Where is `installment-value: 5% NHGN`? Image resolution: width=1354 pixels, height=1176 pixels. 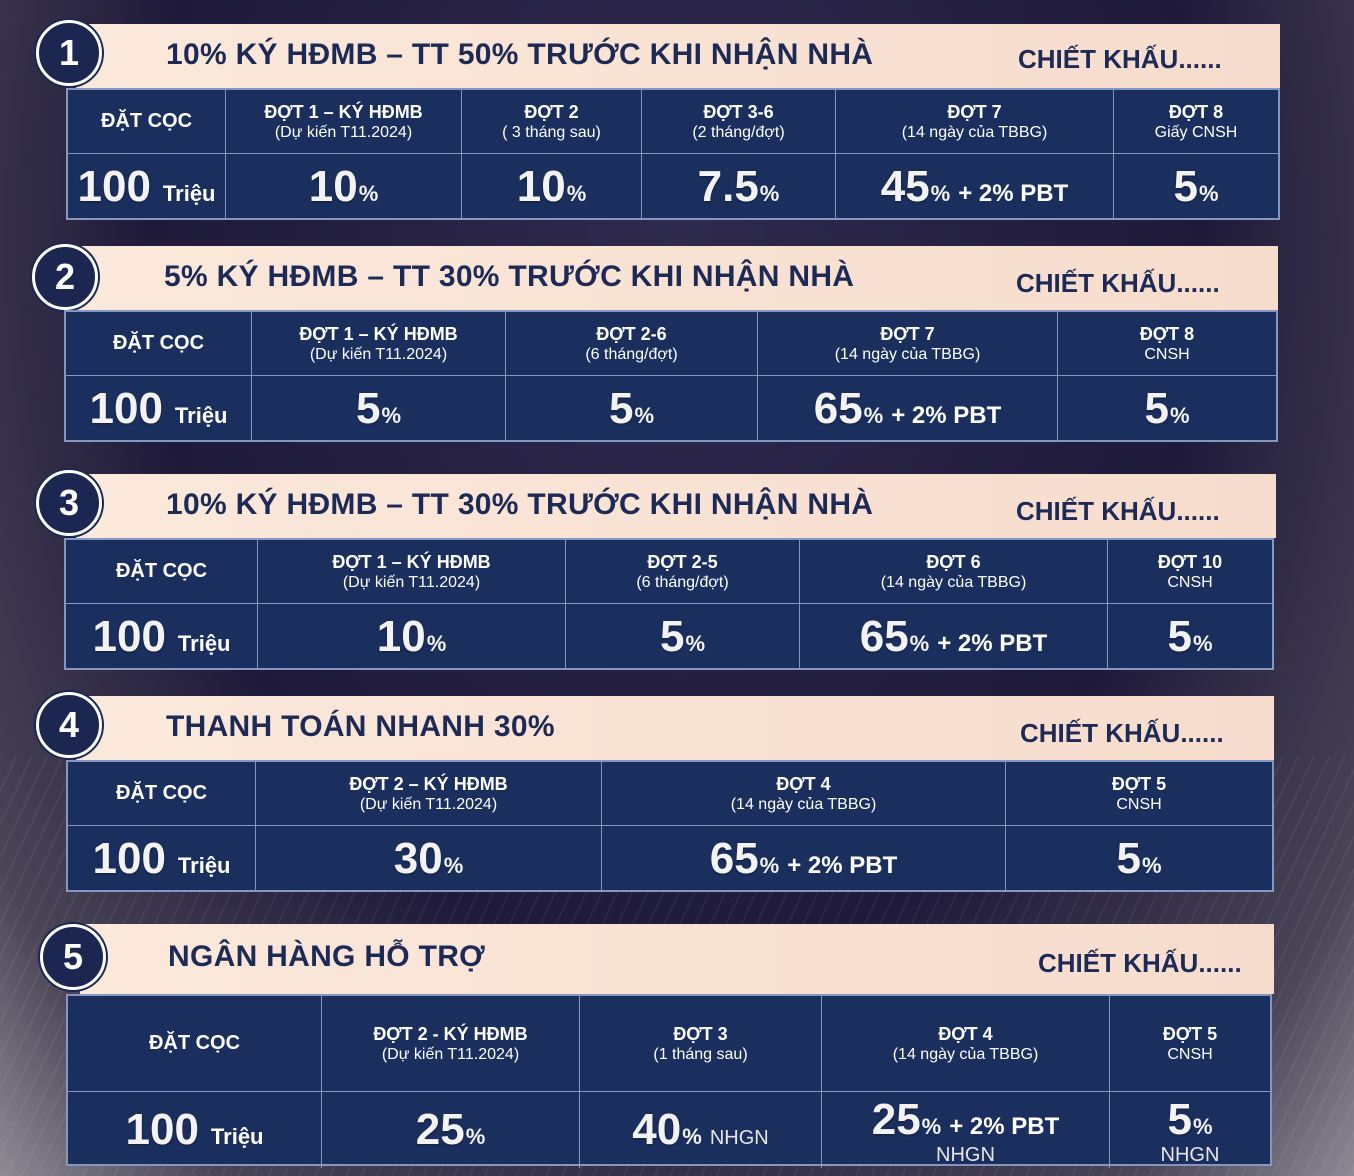
installment-value: 5% NHGN is located at coordinates (1190, 1130).